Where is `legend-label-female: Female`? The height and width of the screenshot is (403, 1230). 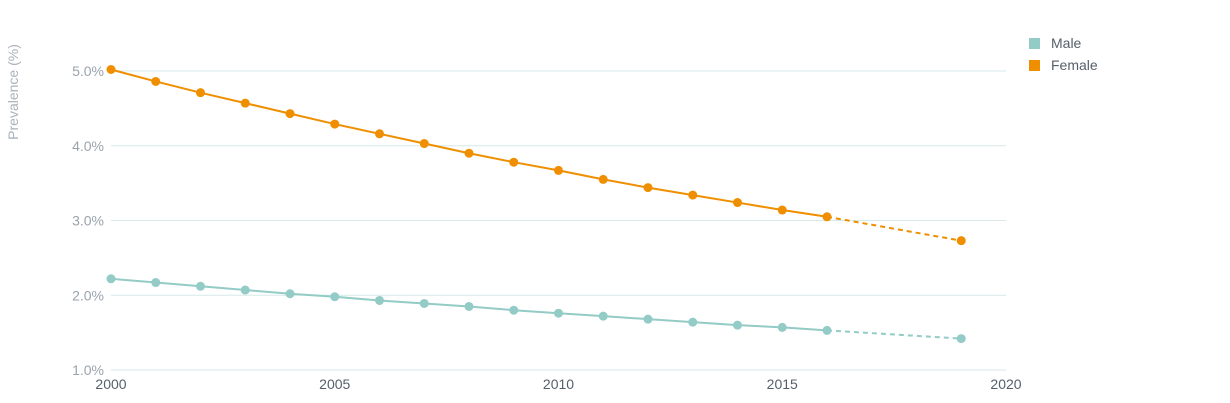 legend-label-female: Female is located at coordinates (1074, 65).